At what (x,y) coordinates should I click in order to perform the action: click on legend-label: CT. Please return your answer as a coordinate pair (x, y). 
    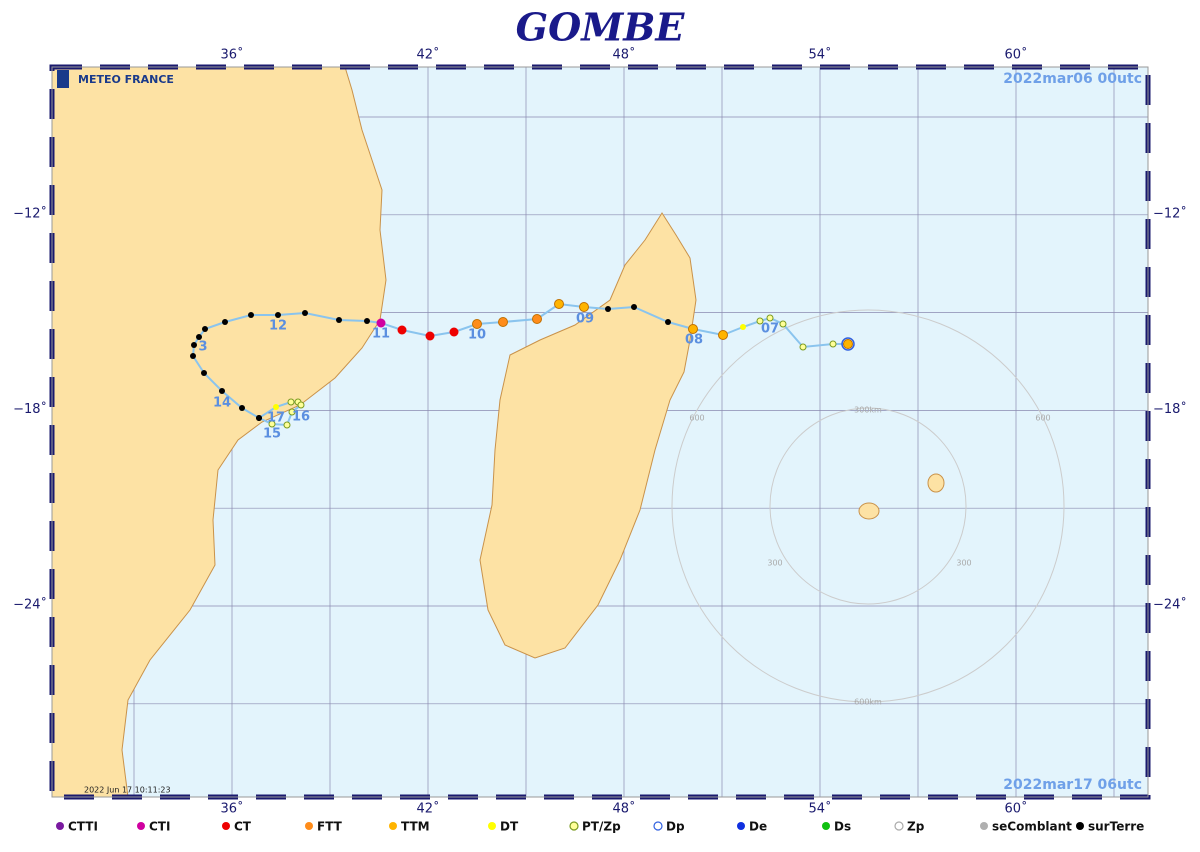
    Looking at the image, I should click on (243, 827).